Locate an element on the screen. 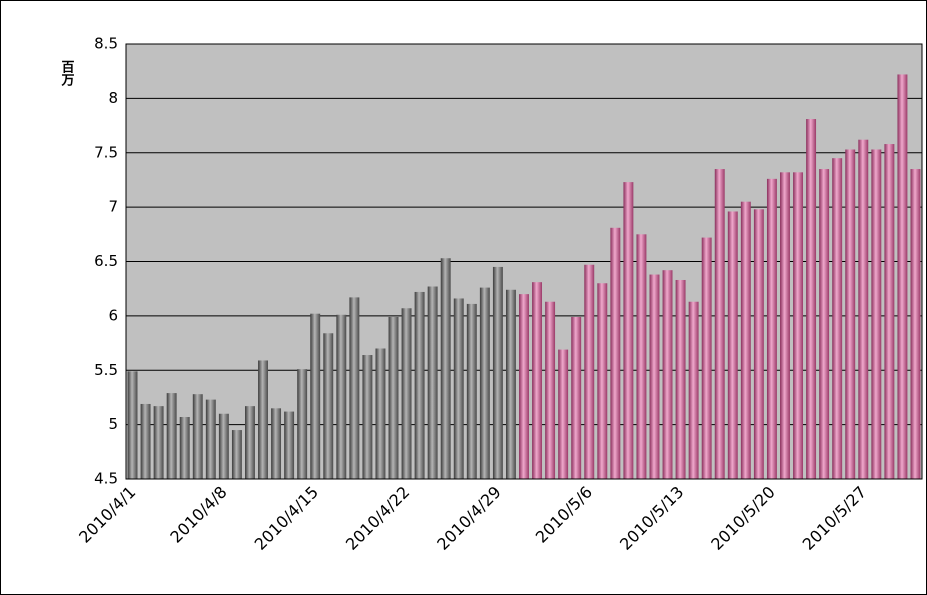 This screenshot has width=927, height=595. y-tick-label: 4.5 is located at coordinates (106, 479).